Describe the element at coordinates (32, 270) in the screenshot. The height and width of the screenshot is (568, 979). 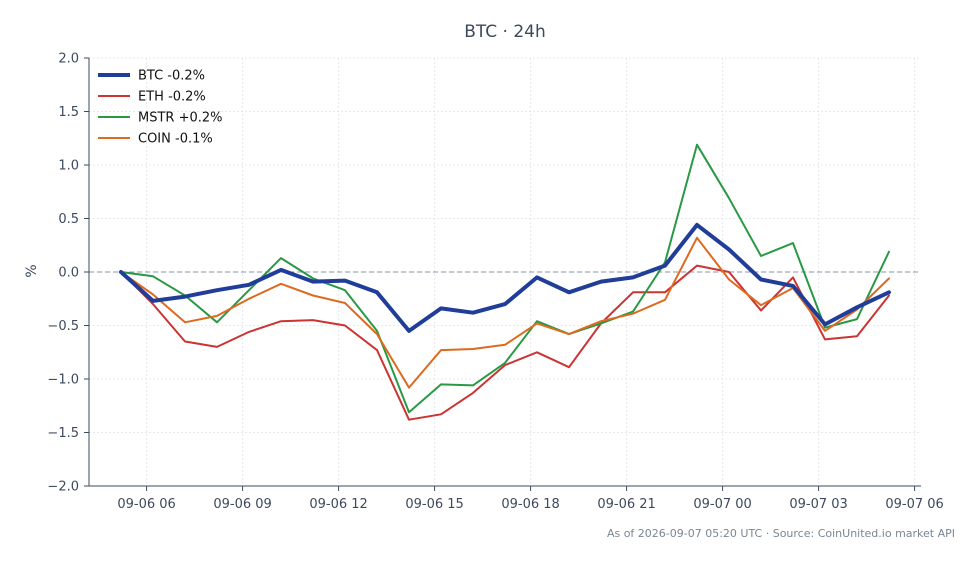
I see `y-axis-label: %` at that location.